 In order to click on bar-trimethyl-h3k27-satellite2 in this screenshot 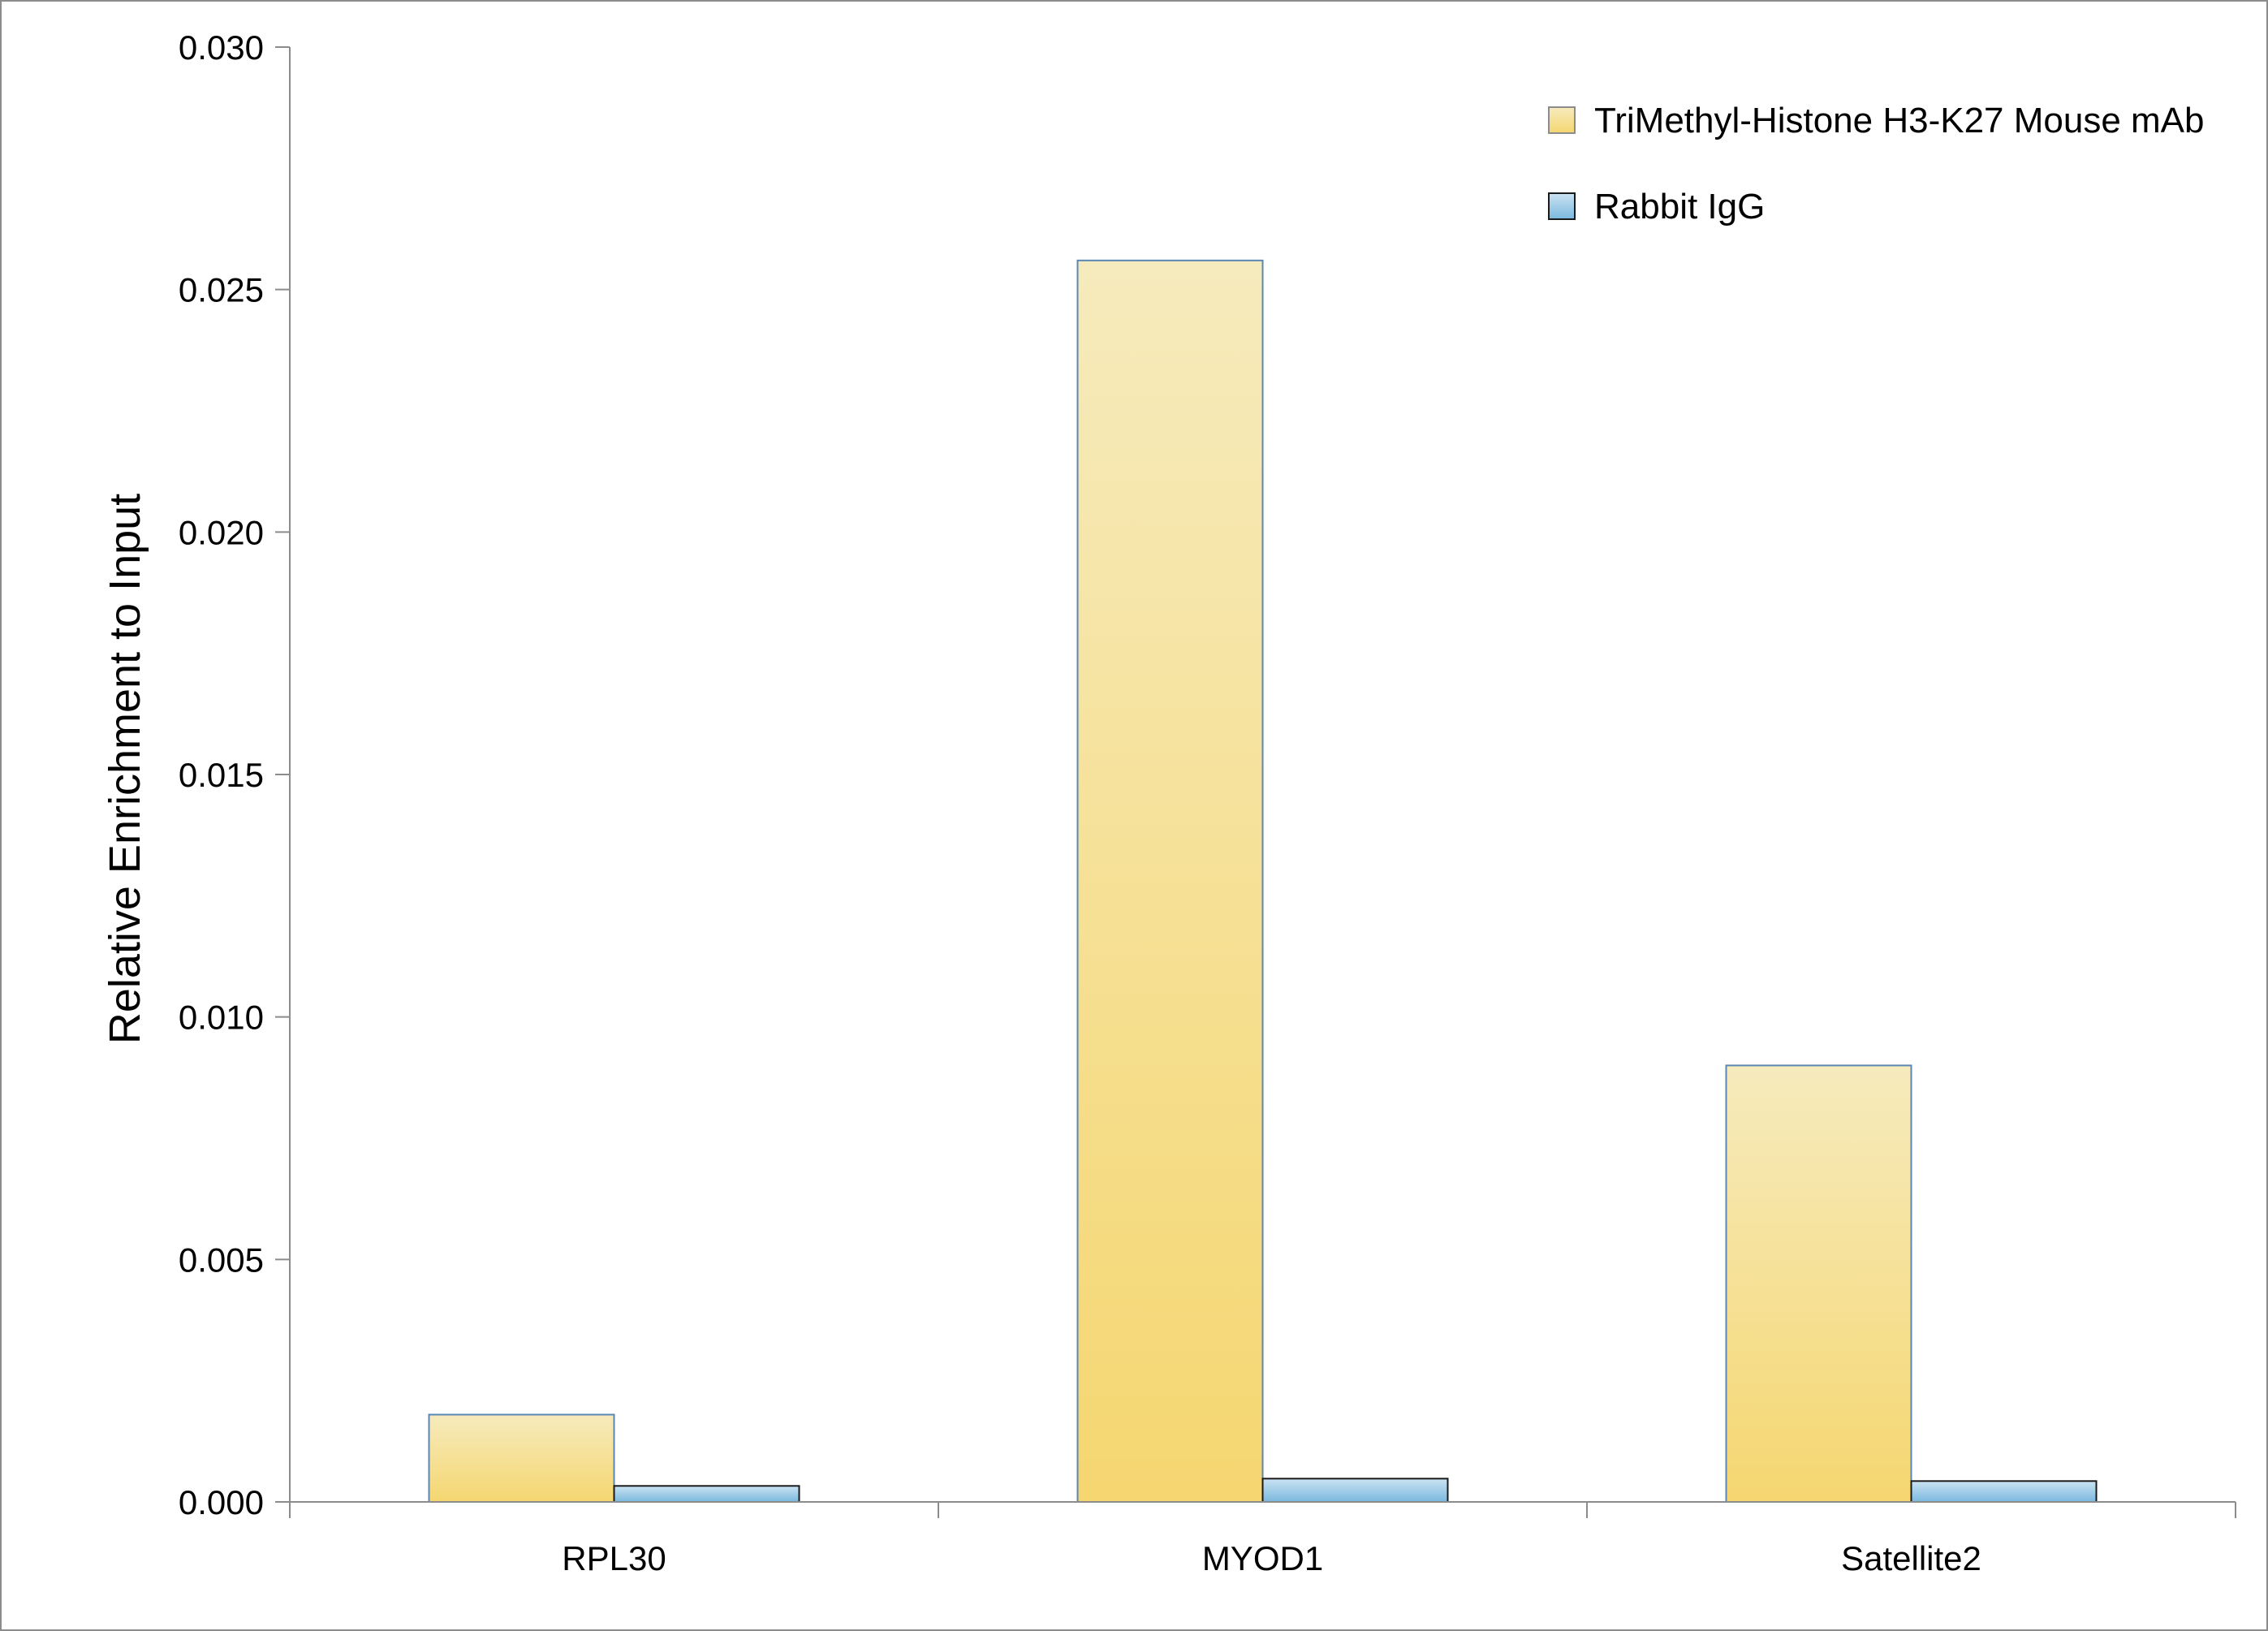, I will do `click(1819, 1283)`.